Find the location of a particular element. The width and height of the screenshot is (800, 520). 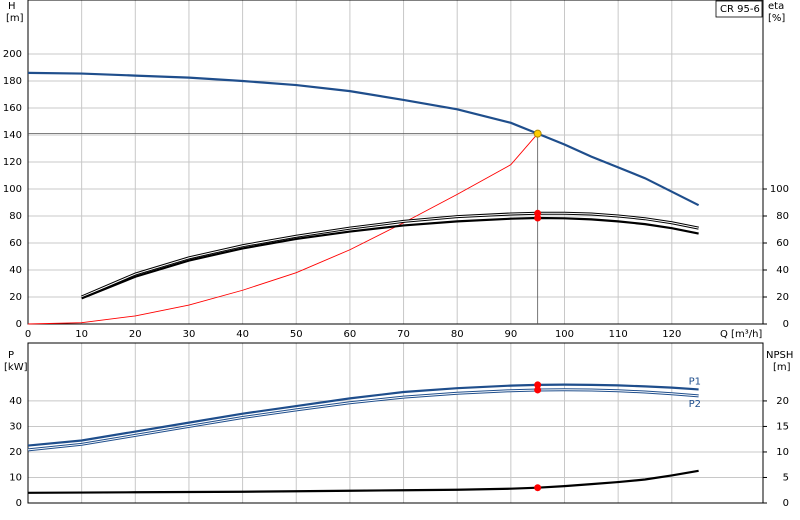

y-tick-label: 200 is located at coordinates (12, 54).